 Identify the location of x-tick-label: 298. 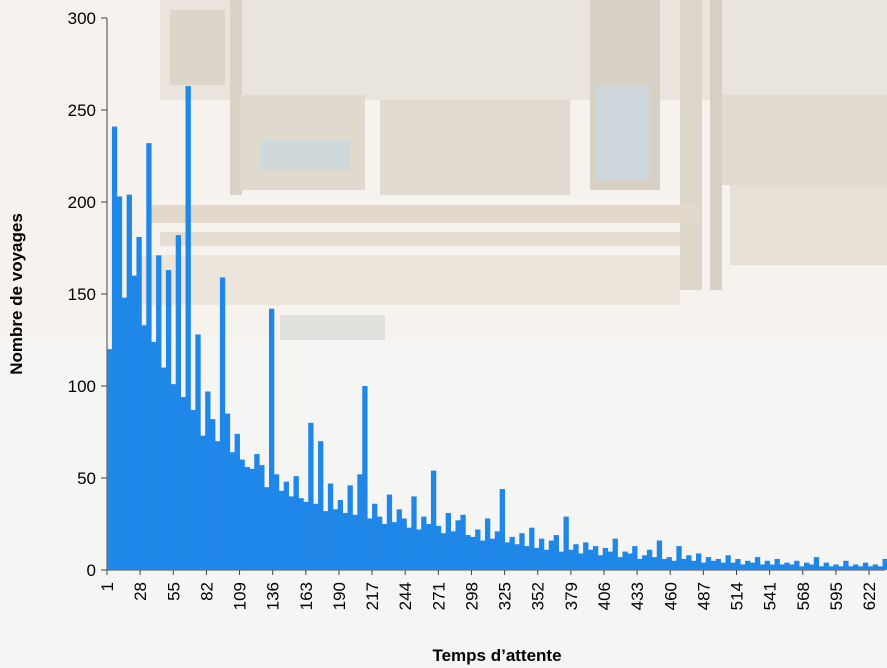
(471, 596).